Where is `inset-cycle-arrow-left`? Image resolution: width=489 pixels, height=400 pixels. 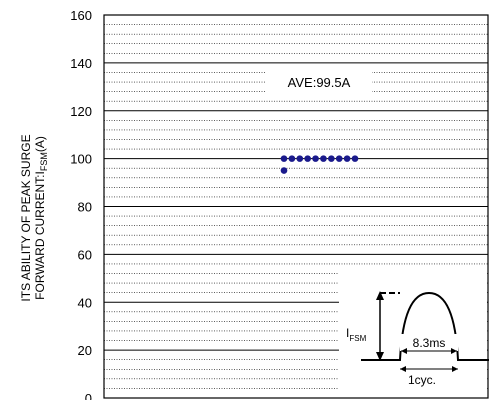
inset-cycle-arrow-left is located at coordinates (403, 369).